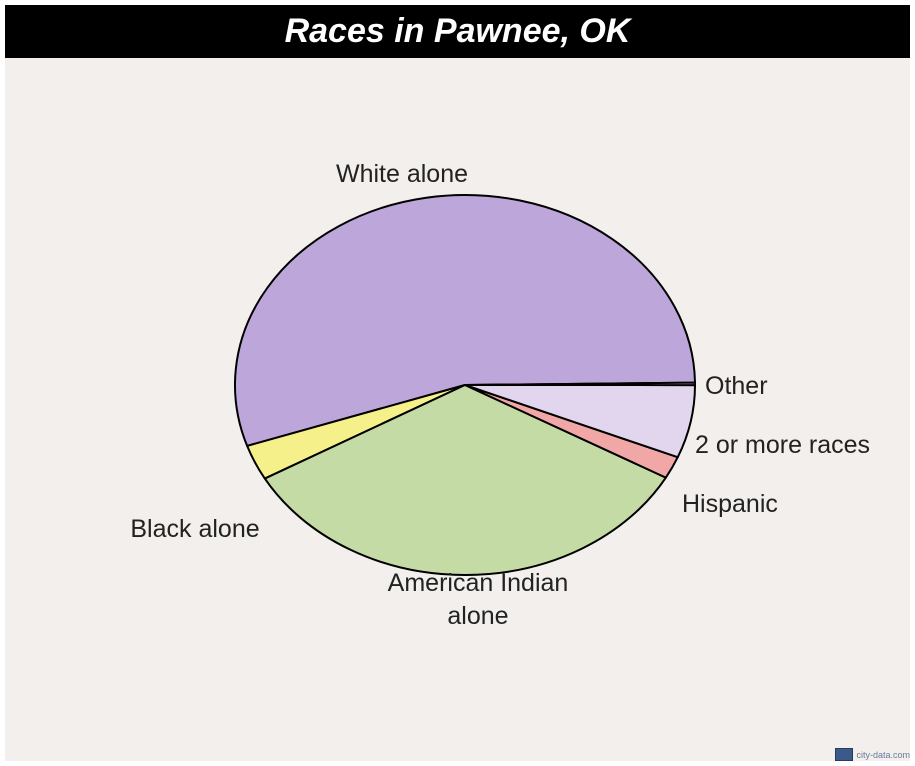  I want to click on watermark: city-data.com, so click(872, 754).